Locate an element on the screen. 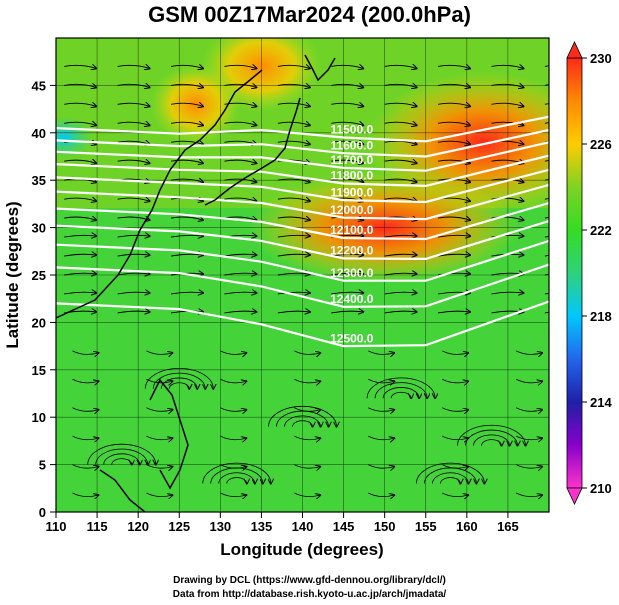 The image size is (619, 605). colorbar: 230 226 222 218 214 210 is located at coordinates (589, 273).